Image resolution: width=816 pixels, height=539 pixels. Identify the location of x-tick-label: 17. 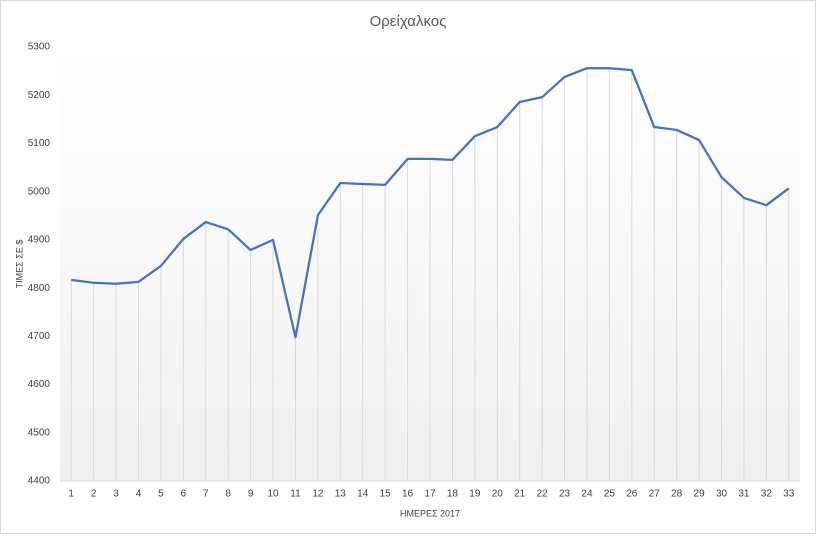
(430, 494).